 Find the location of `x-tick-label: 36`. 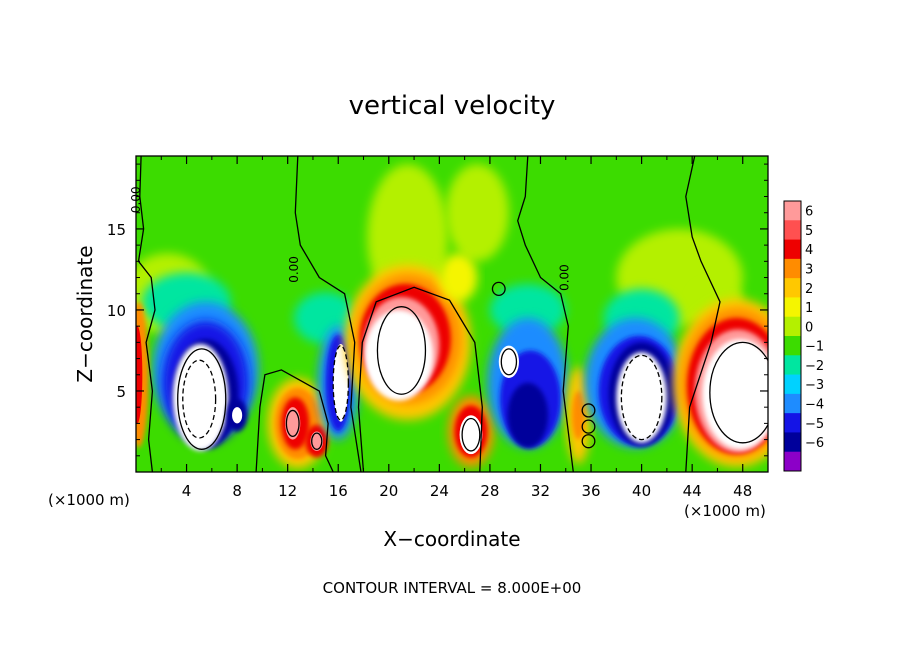

x-tick-label: 36 is located at coordinates (590, 491).